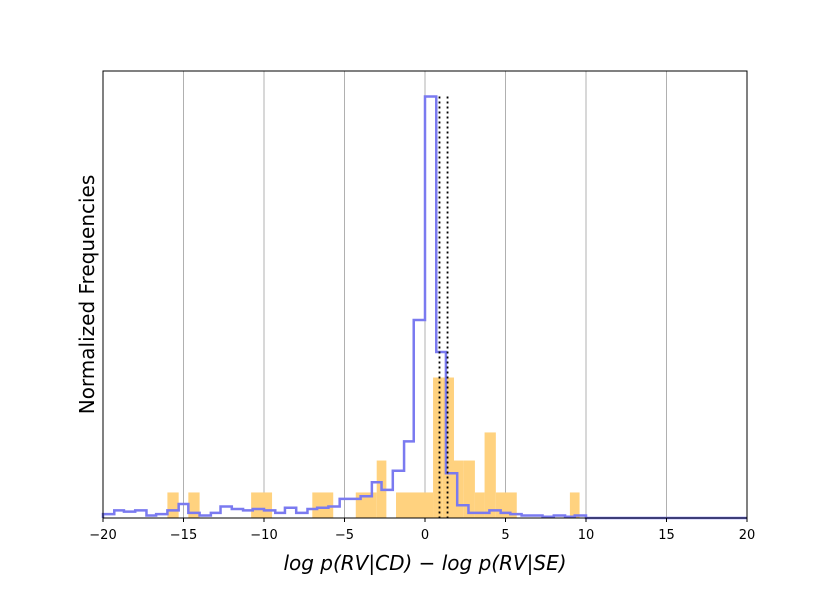  Describe the element at coordinates (747, 535) in the screenshot. I see `x-tick-label: 20` at that location.